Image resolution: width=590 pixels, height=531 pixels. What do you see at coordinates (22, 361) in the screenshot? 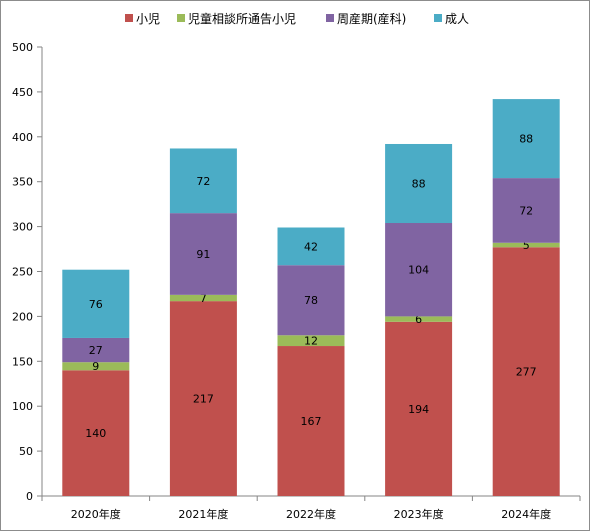
I see `y-tick-label: 150` at bounding box center [22, 361].